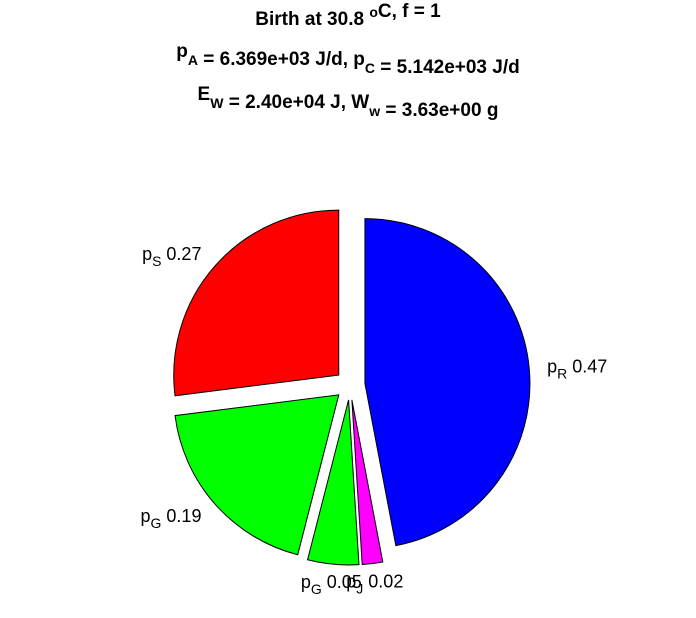 This screenshot has width=696, height=618. I want to click on subscript: A, so click(193, 60).